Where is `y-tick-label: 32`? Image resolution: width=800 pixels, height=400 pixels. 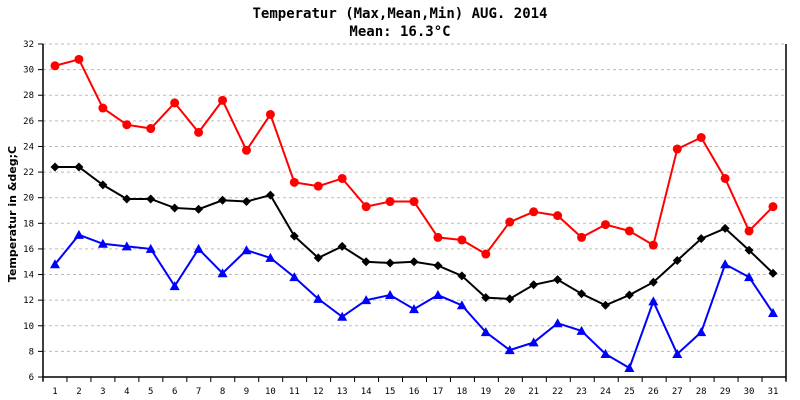
y-tick-label: 32 is located at coordinates (28, 45).